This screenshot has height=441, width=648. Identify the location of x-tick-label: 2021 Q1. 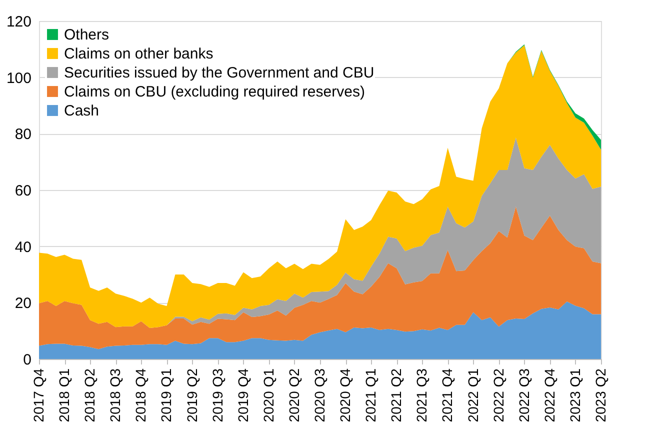
(370, 395).